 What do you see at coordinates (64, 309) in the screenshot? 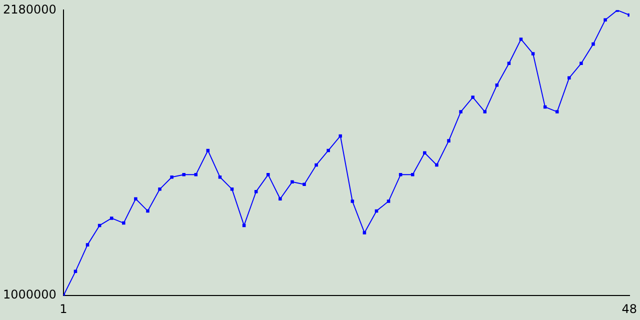
I see `x-tick-label: 1` at bounding box center [64, 309].